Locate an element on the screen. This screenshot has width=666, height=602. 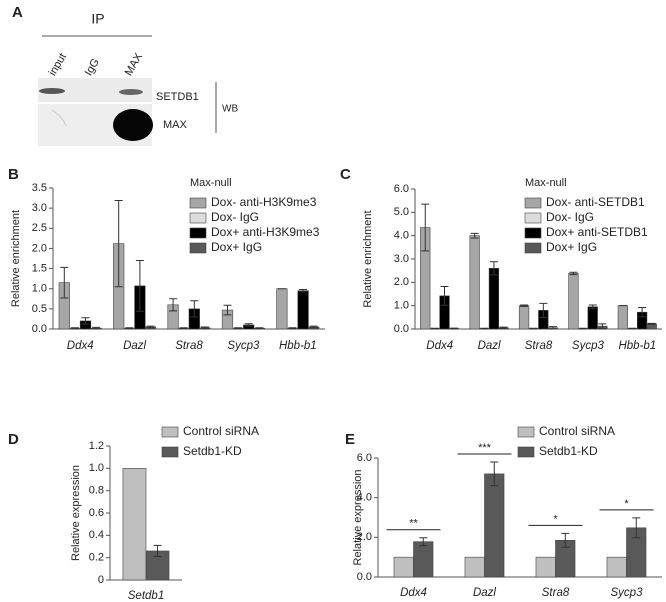
panel-label: E is located at coordinates (350, 439).